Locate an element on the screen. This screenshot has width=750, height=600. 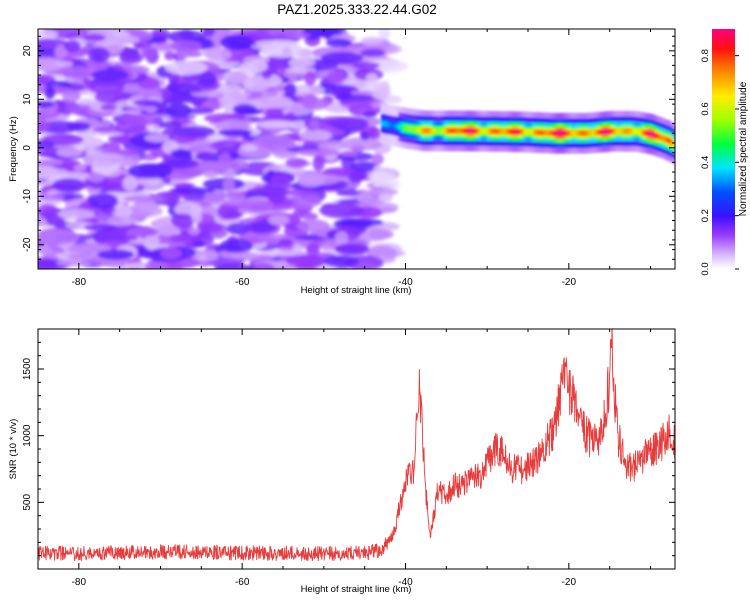
spectrogram-x-tick-label: -20 is located at coordinates (569, 282).